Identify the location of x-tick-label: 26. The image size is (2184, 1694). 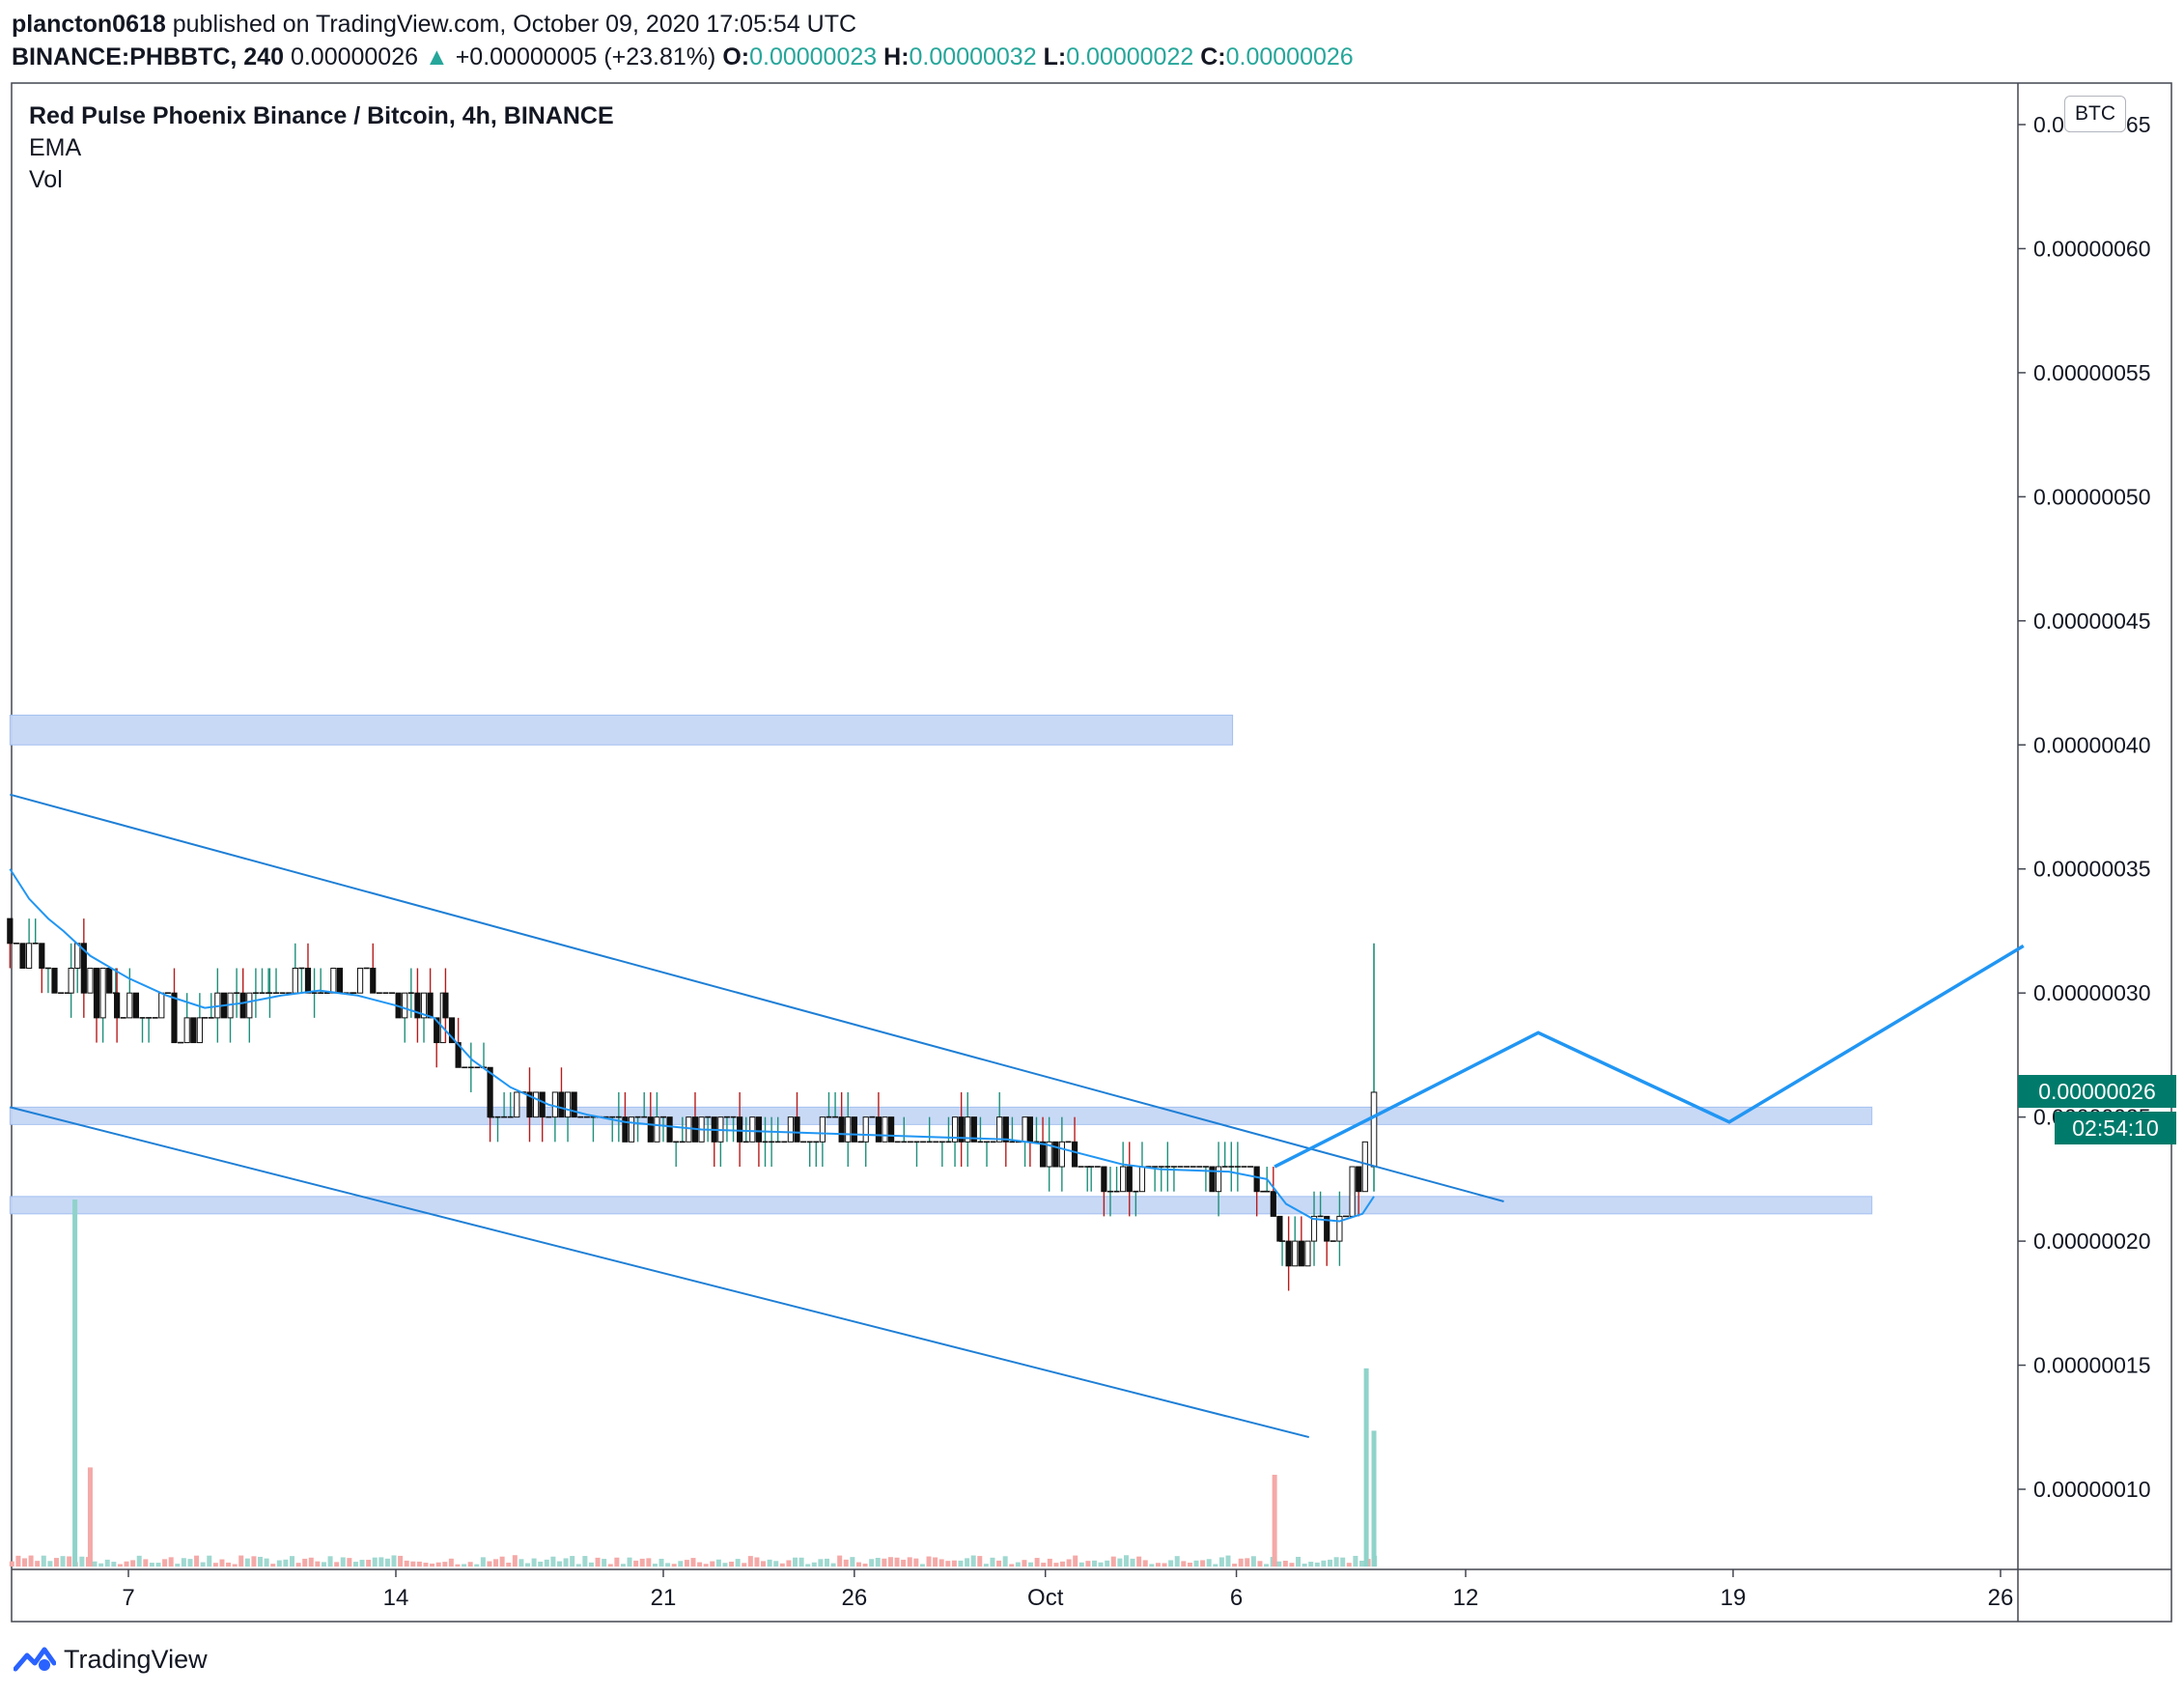
(2001, 1598).